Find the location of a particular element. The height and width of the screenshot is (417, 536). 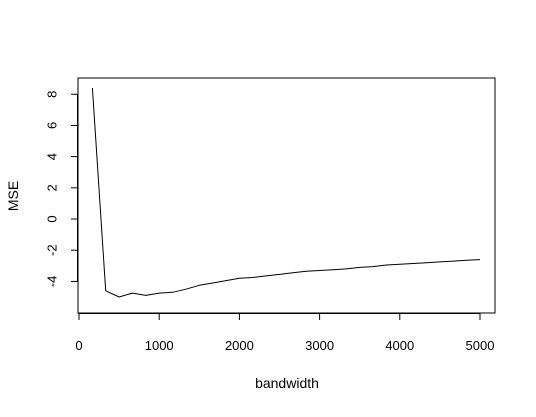

x-tick-label: 1000 is located at coordinates (159, 345).